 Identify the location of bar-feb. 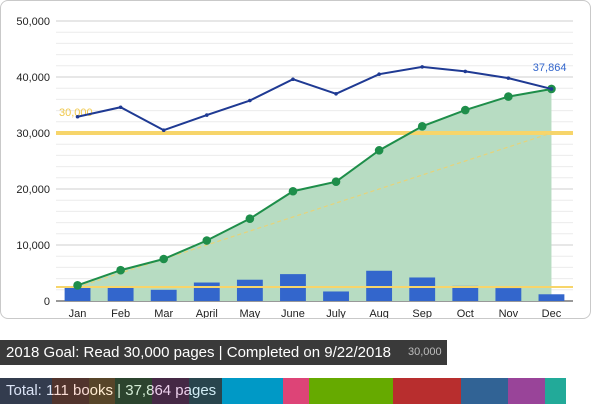
(120, 294).